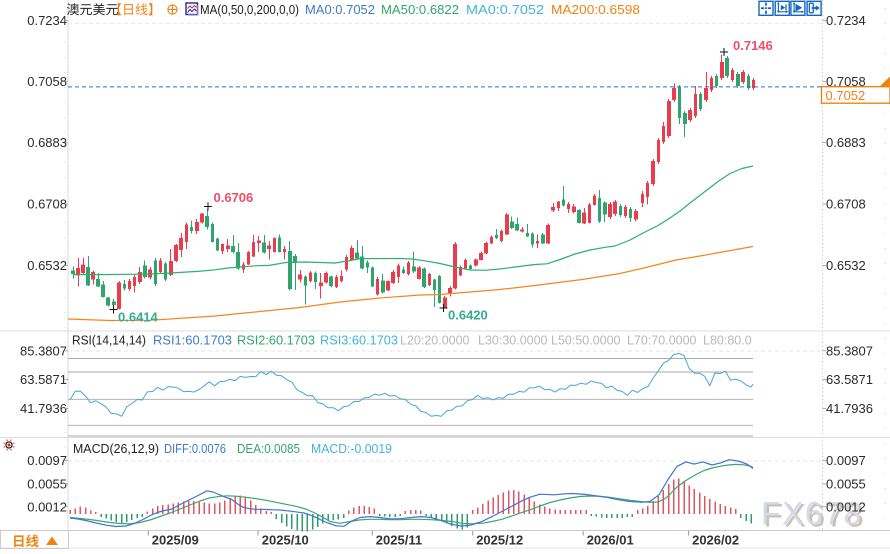  I want to click on svg-text: DIFF:0.0076, so click(195, 449).